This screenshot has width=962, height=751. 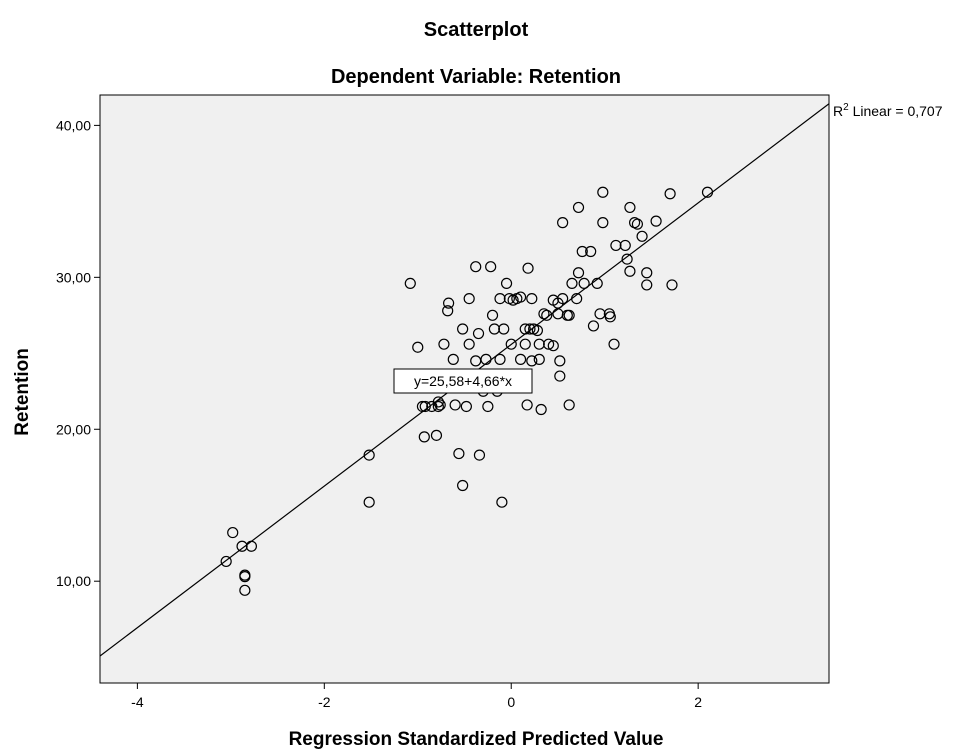 I want to click on r-squared-symbol: R, so click(x=838, y=111).